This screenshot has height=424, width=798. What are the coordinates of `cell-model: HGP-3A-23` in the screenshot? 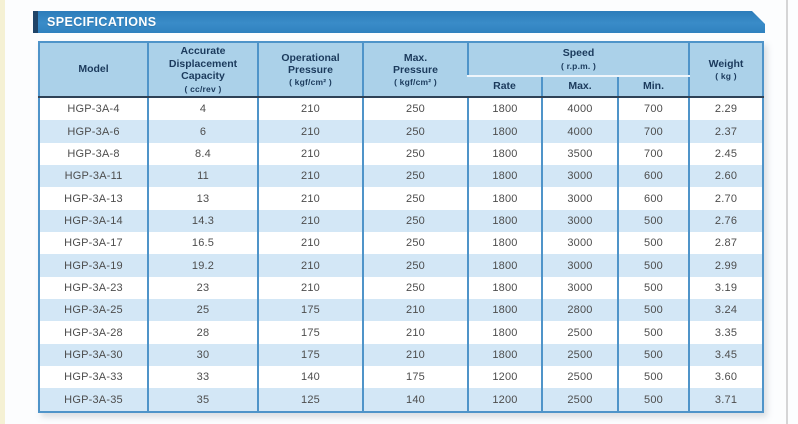 It's located at (93, 287).